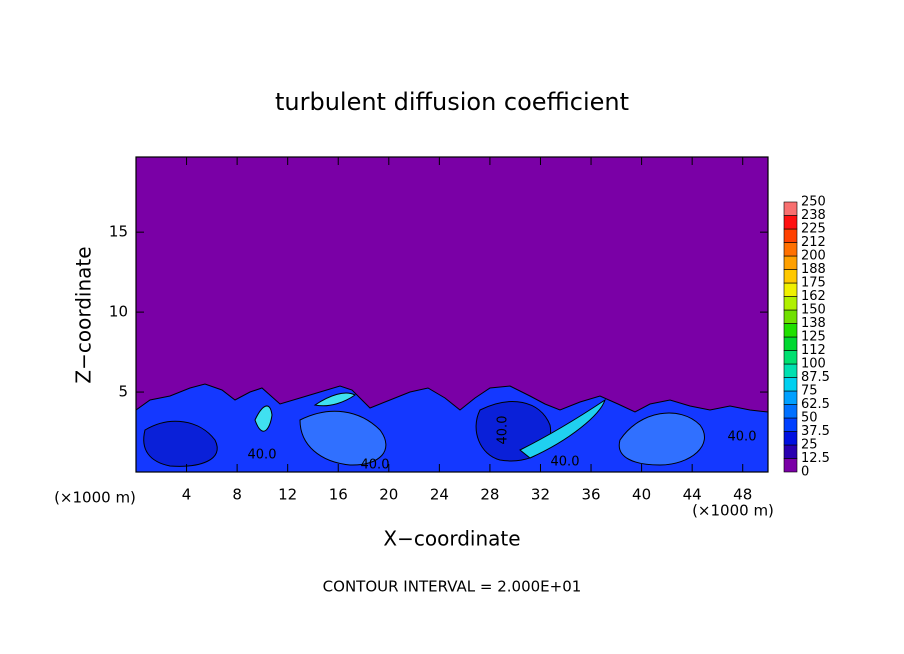  What do you see at coordinates (338, 495) in the screenshot?
I see `x-tick-label: 16` at bounding box center [338, 495].